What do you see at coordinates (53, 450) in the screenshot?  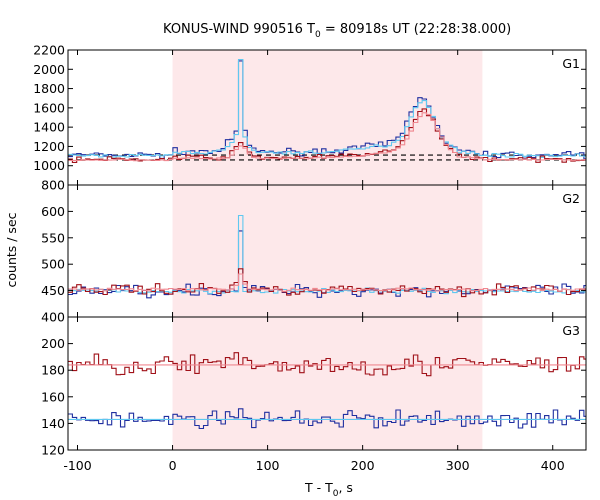 I see `y-tick-label-g3: 120` at bounding box center [53, 450].